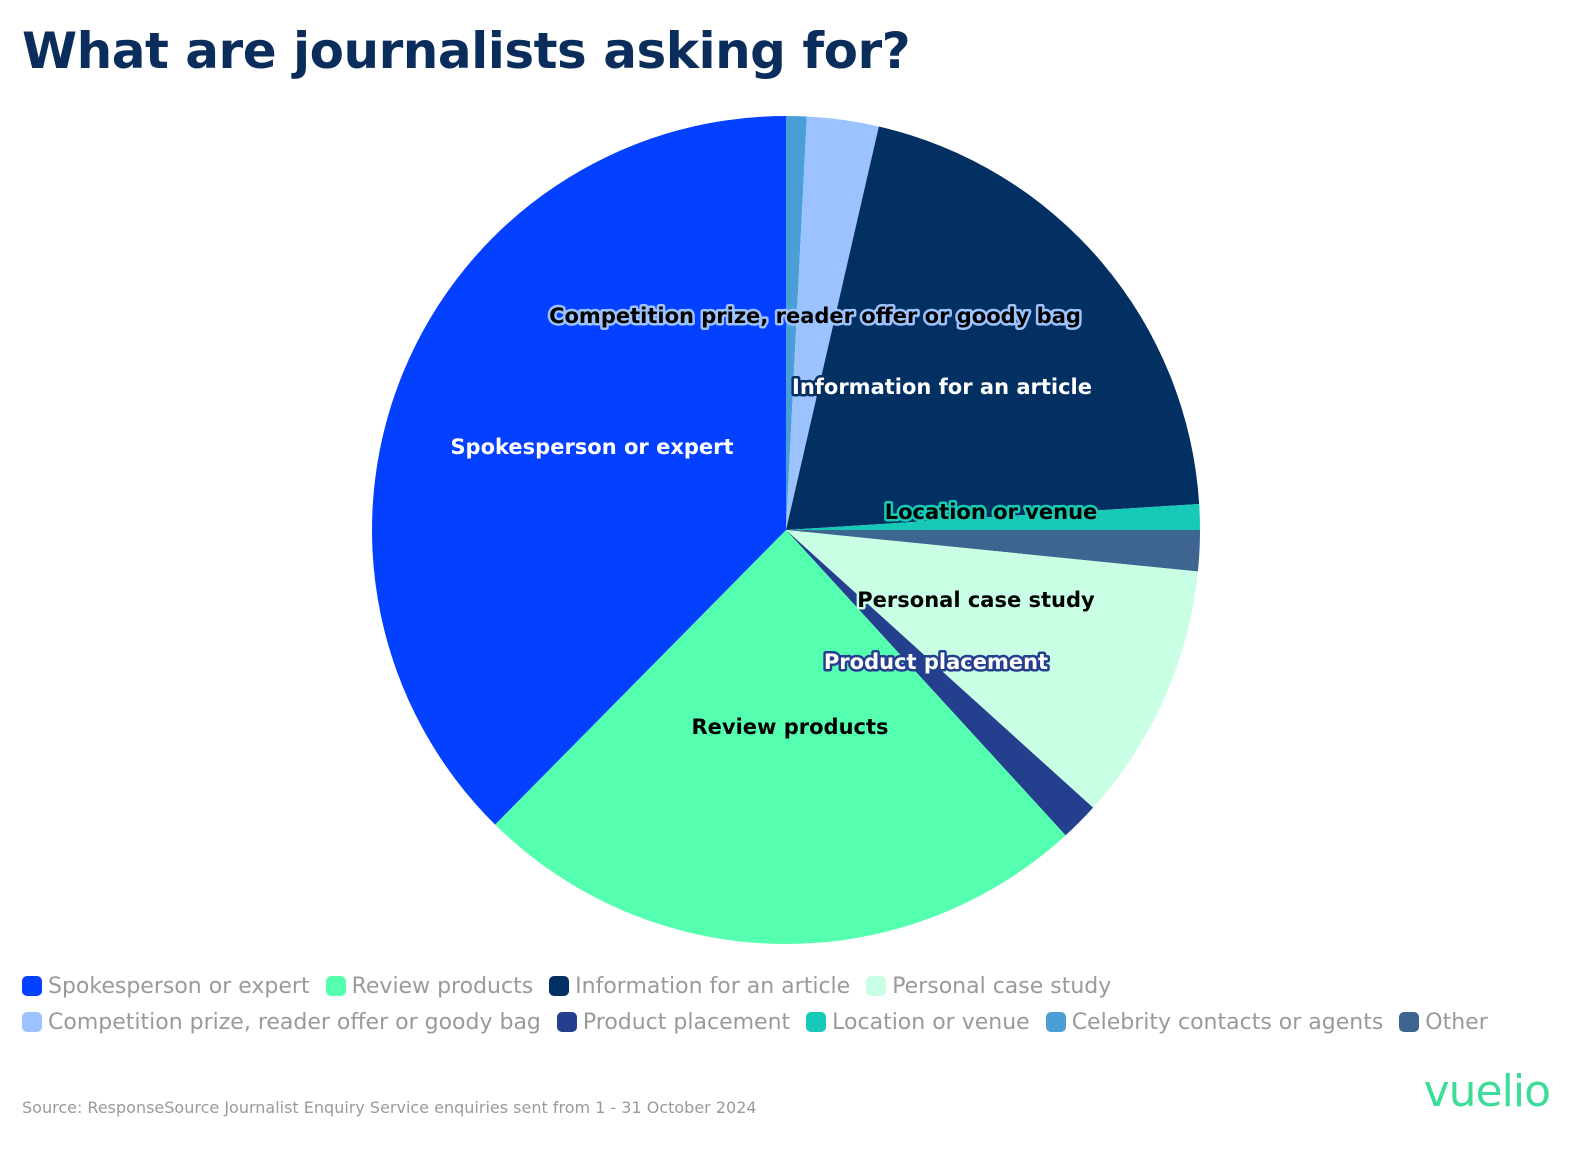 This screenshot has width=1588, height=1150. Describe the element at coordinates (942, 387) in the screenshot. I see `slice-label: Information for an article` at that location.